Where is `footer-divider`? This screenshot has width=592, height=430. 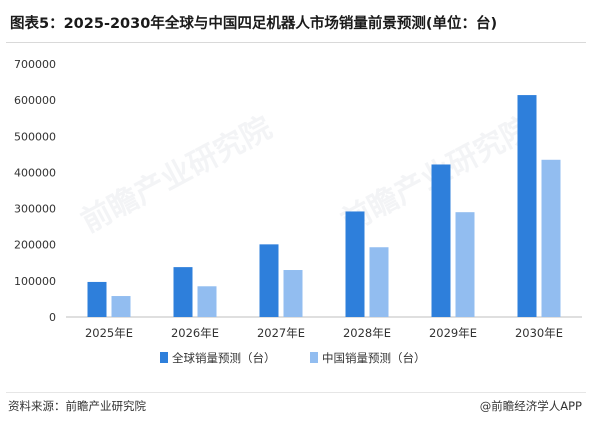
footer-divider is located at coordinates (296, 392).